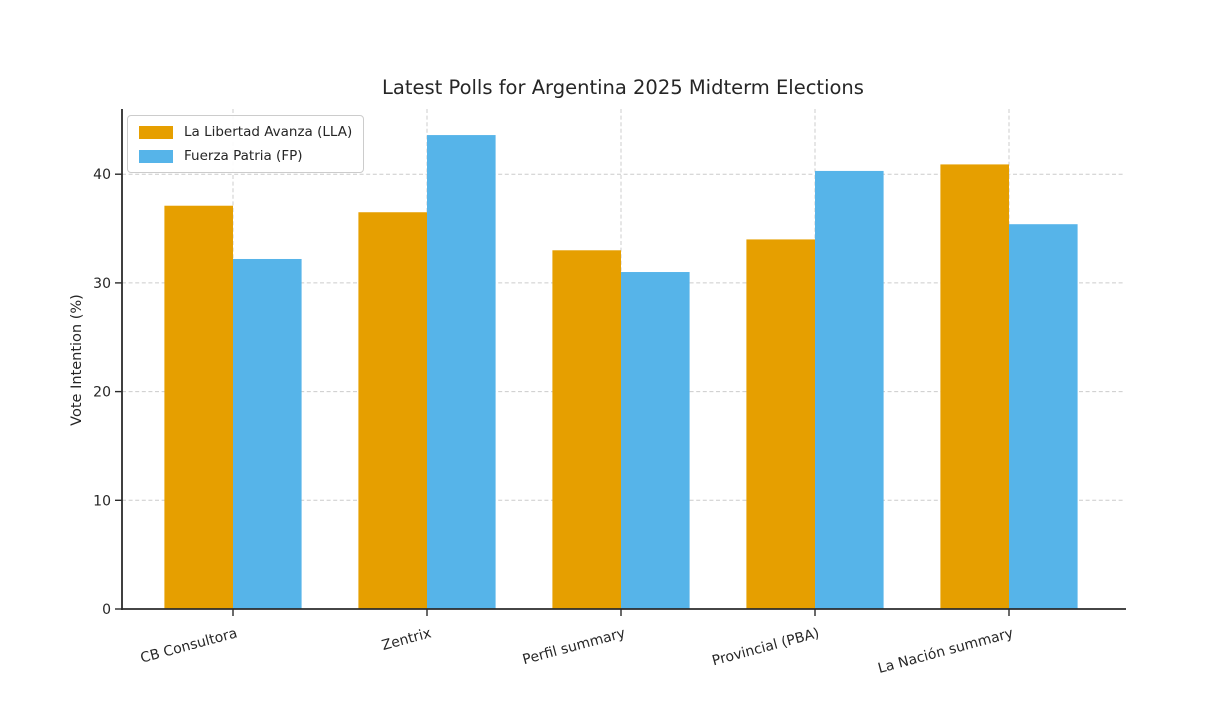 The image size is (1216, 710). Describe the element at coordinates (406, 639) in the screenshot. I see `x-tick-label-zentrix: Zentrix` at that location.